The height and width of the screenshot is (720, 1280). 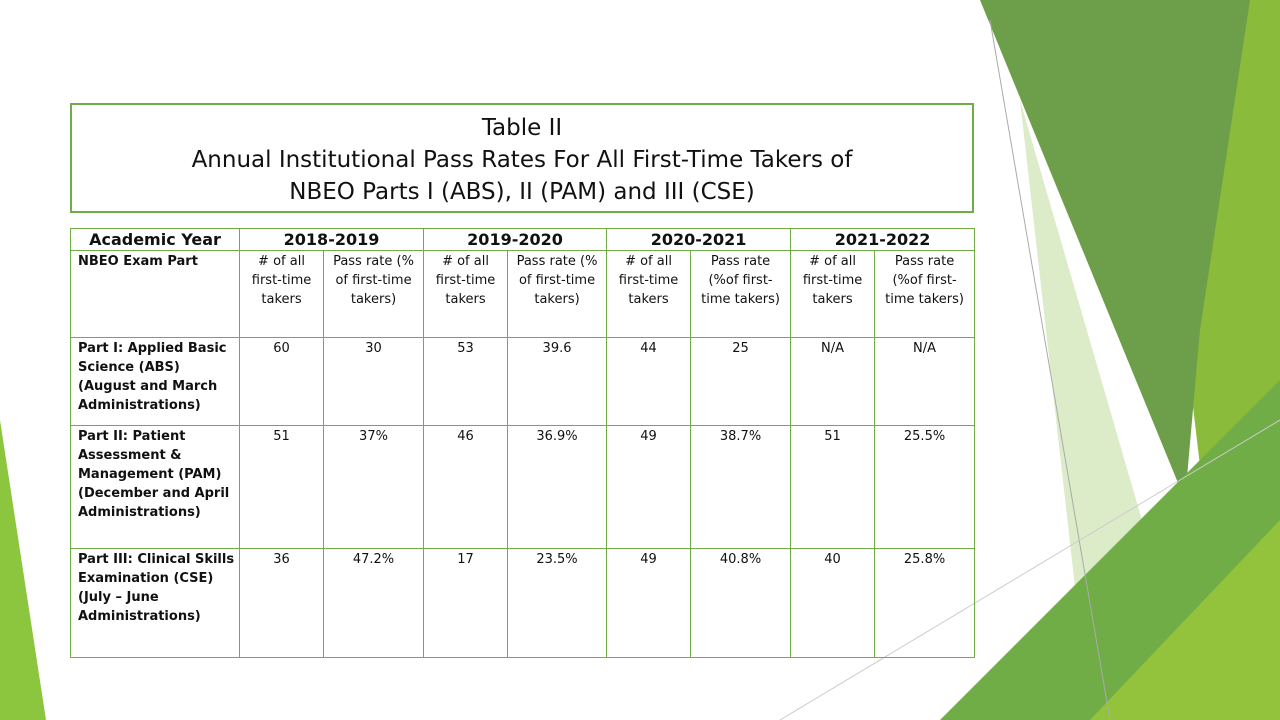 What do you see at coordinates (154, 503) in the screenshot?
I see `row-label-line: (December and April Administrations)` at bounding box center [154, 503].